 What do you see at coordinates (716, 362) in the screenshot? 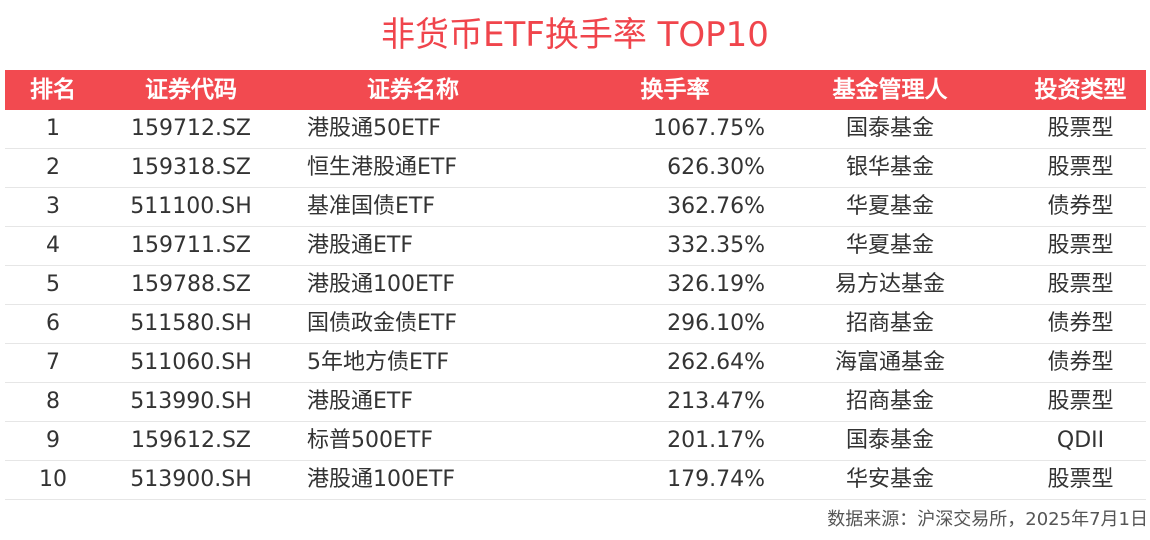
I see `cell-rate: 262.64%` at bounding box center [716, 362].